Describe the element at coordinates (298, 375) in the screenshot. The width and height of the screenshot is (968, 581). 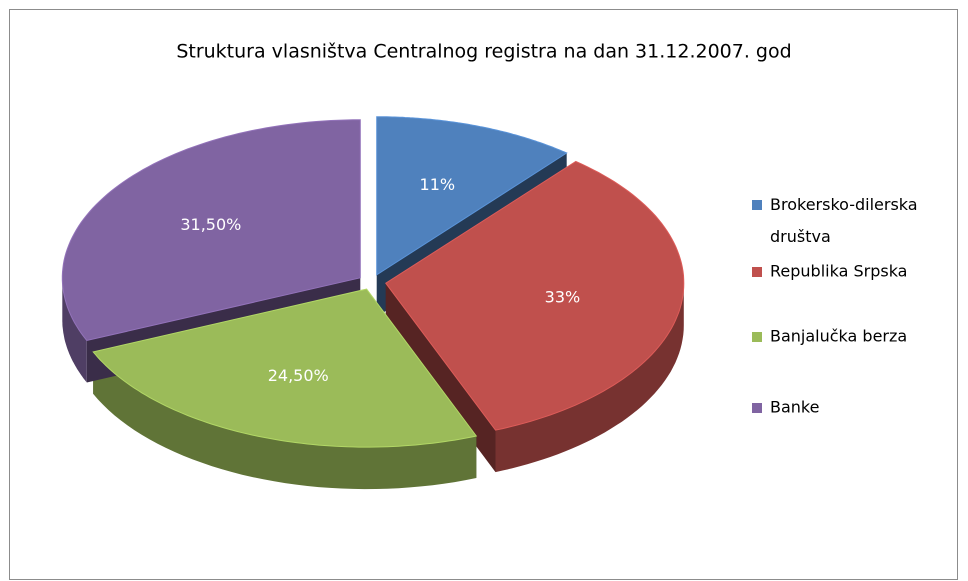
I see `data-label: 24,50%` at that location.